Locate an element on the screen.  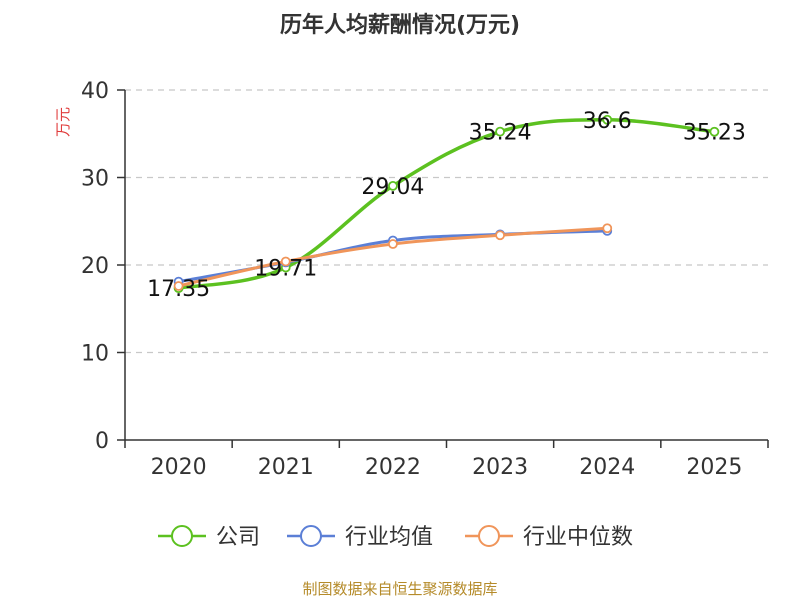
data-label: 35.23 is located at coordinates (714, 133).